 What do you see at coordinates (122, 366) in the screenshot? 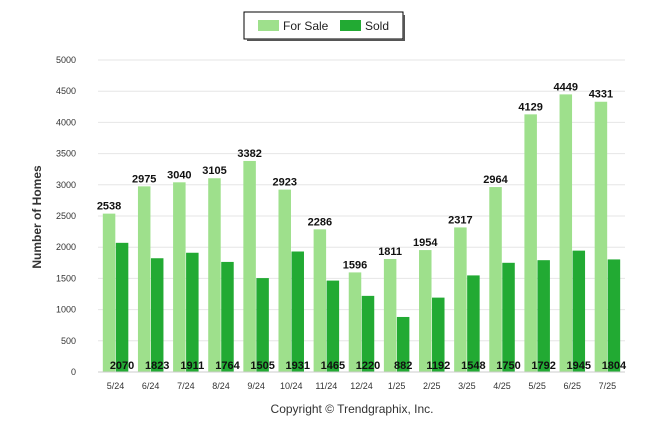
I see `data-label-sold: 2070` at bounding box center [122, 366].